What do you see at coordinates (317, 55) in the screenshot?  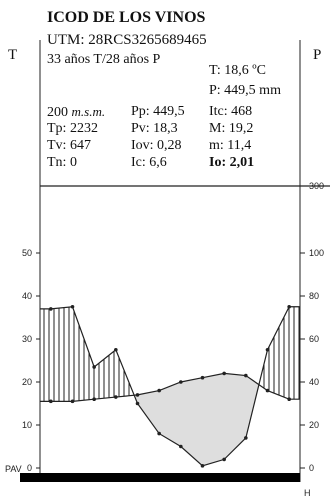 I see `right-axis-letter: P` at bounding box center [317, 55].